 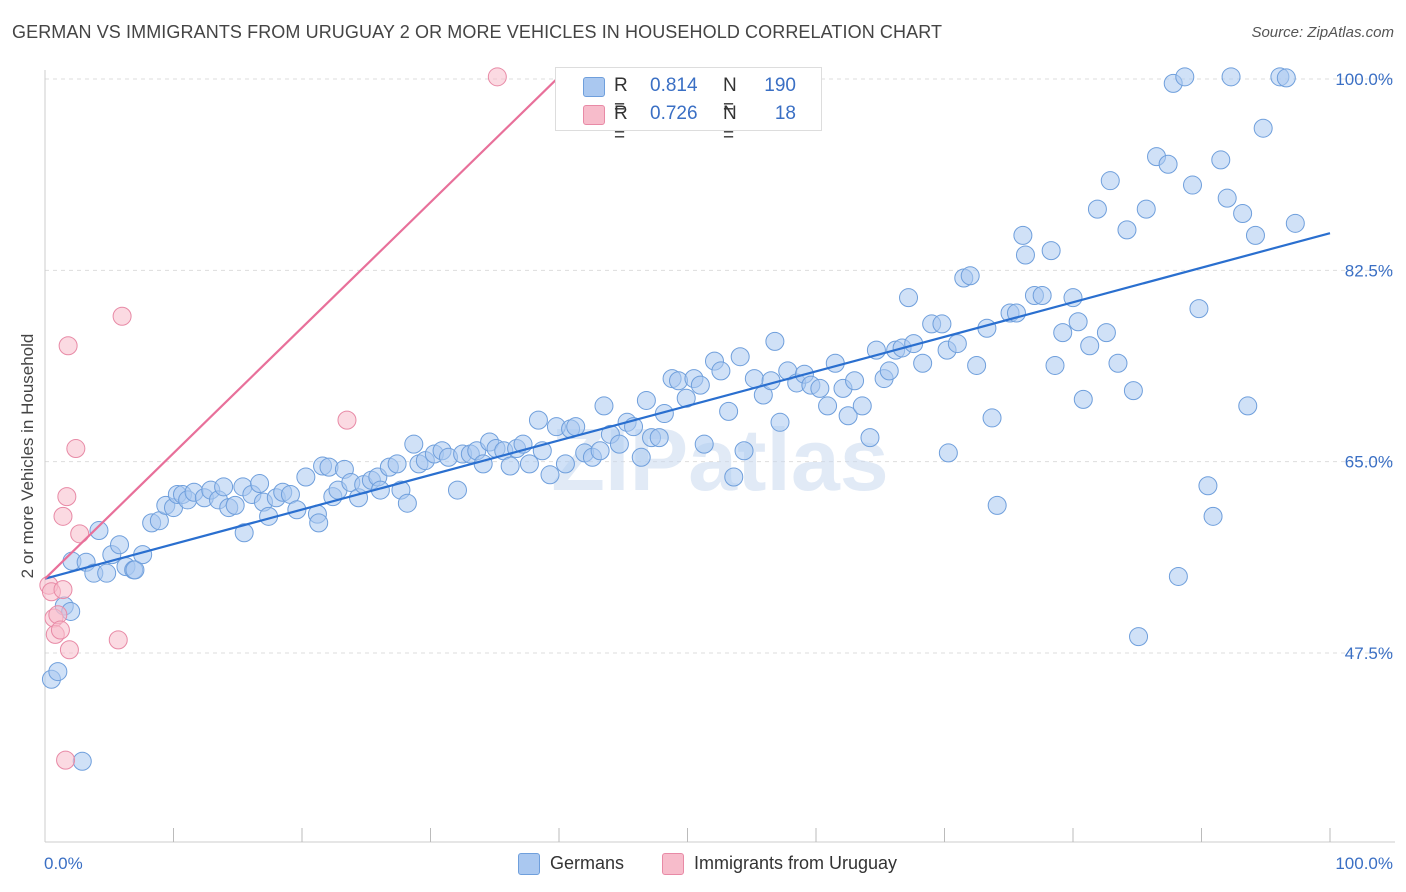 What do you see at coordinates (674, 113) in the screenshot?
I see `r-value: 0.726` at bounding box center [674, 113].